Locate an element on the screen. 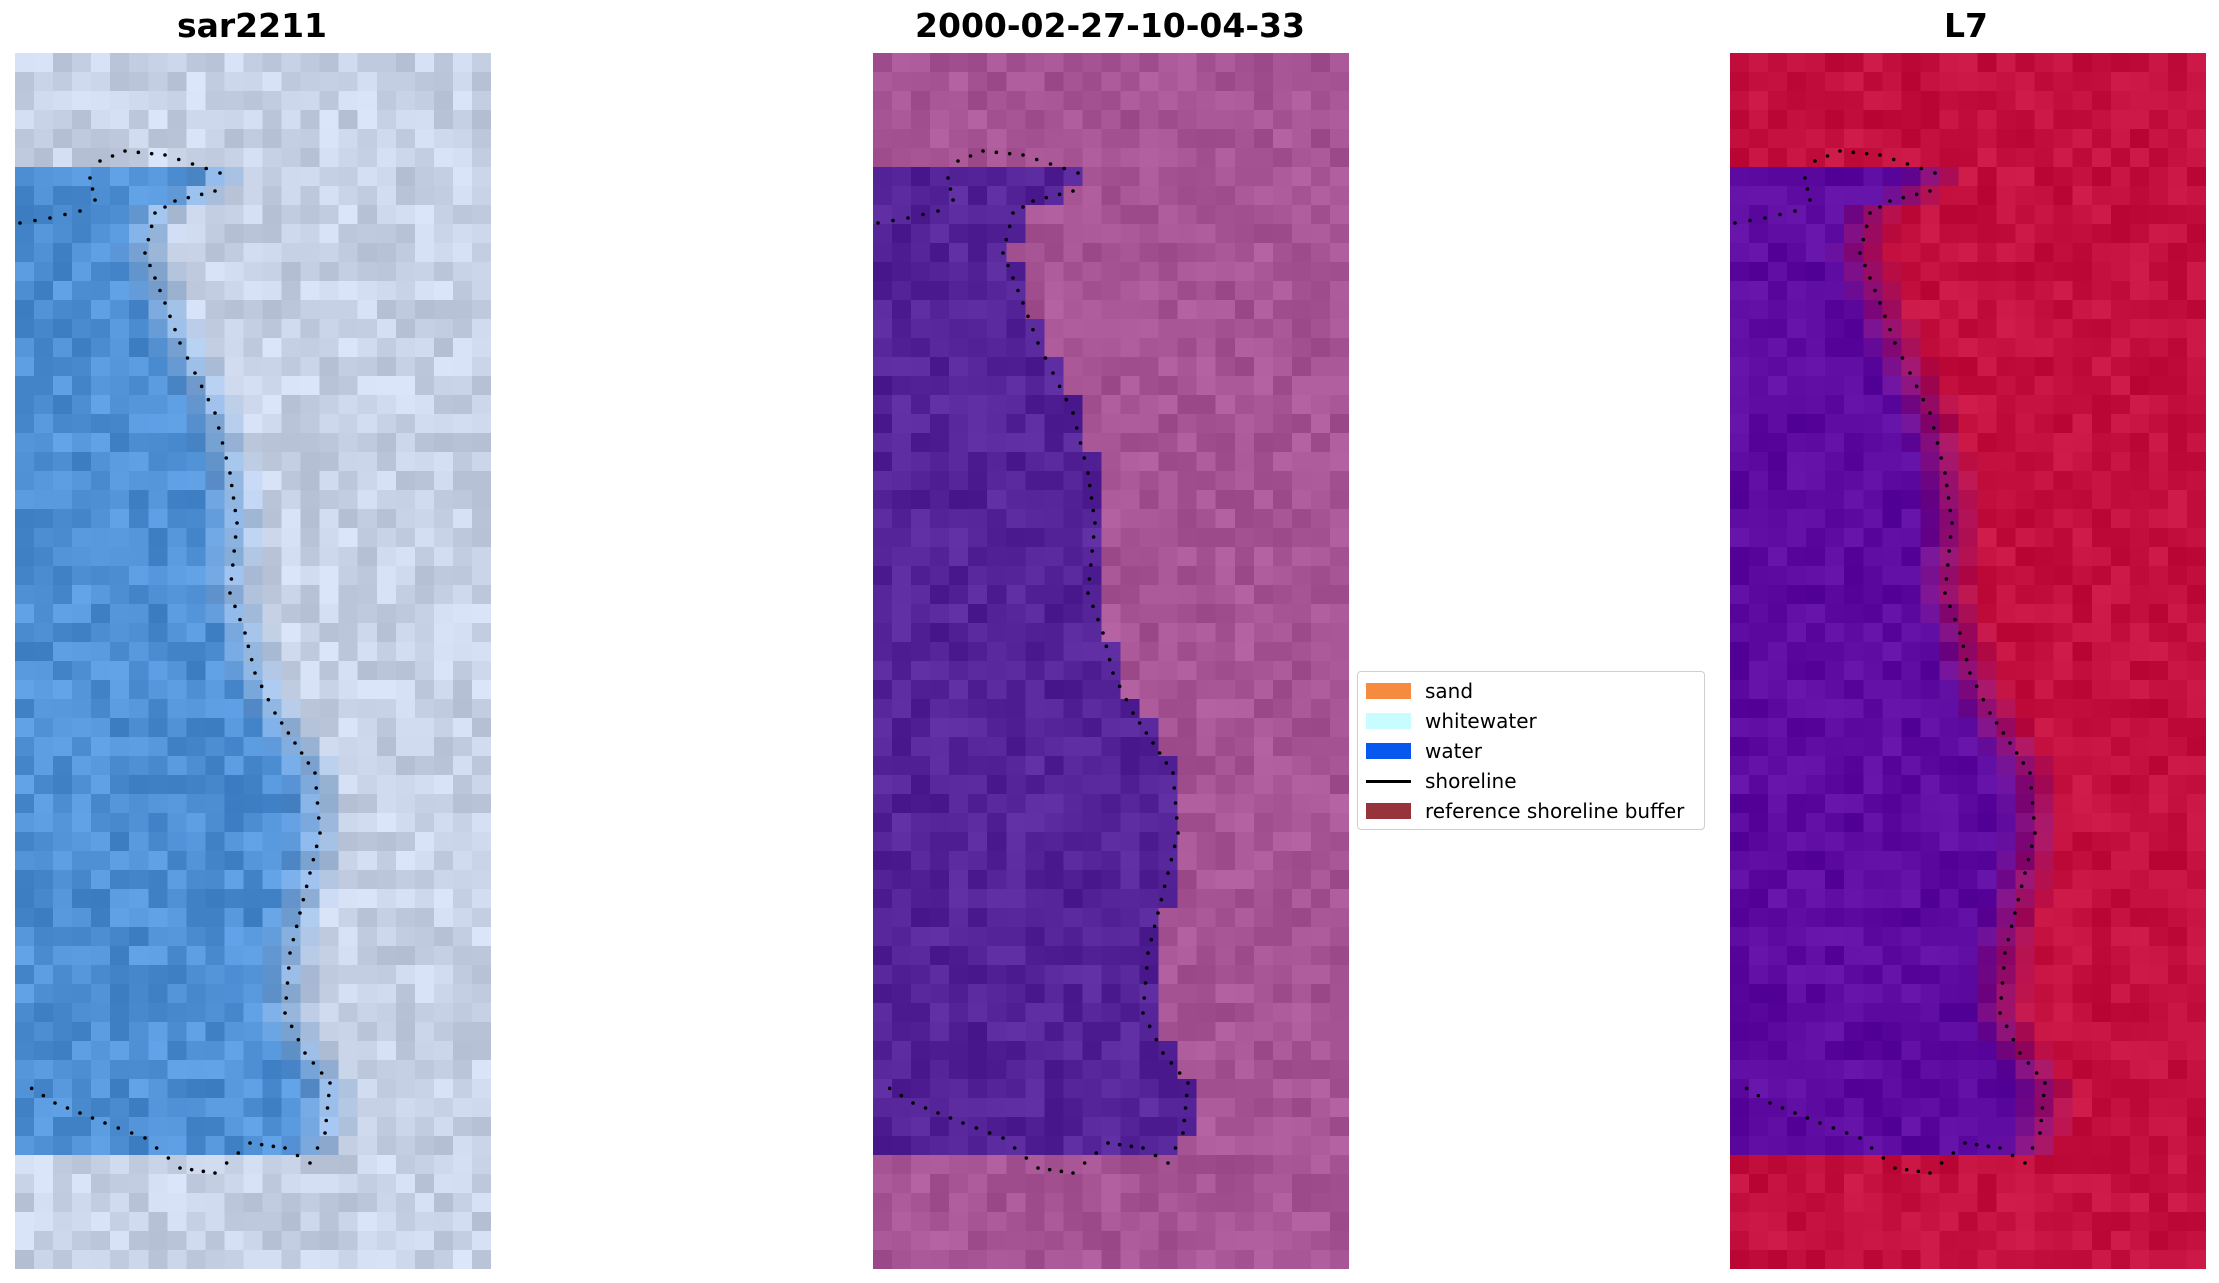 The width and height of the screenshot is (2219, 1283). panel-title-right: L7 is located at coordinates (1966, 25).